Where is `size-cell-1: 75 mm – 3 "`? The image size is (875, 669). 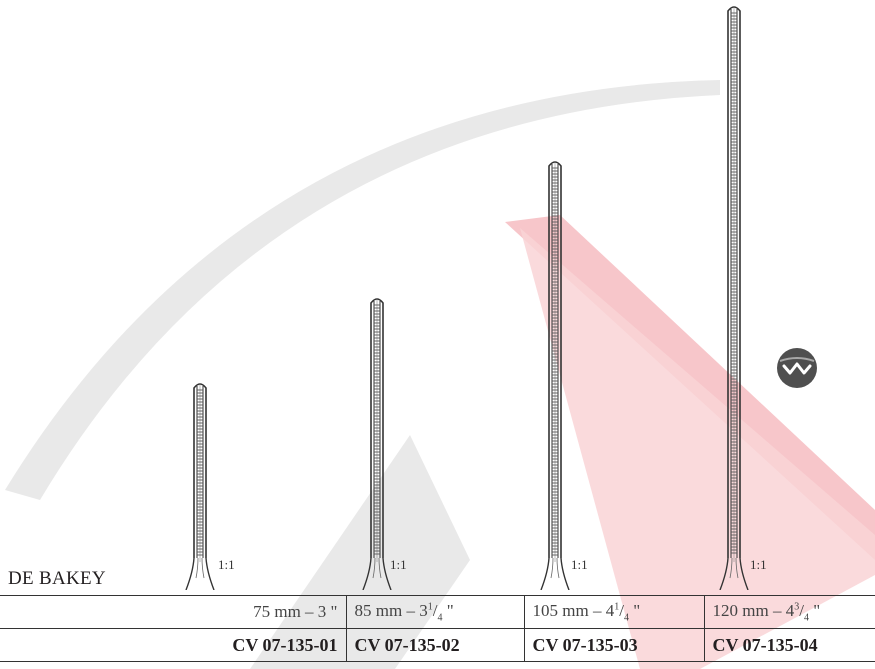 size-cell-1: 75 mm – 3 " is located at coordinates (259, 612).